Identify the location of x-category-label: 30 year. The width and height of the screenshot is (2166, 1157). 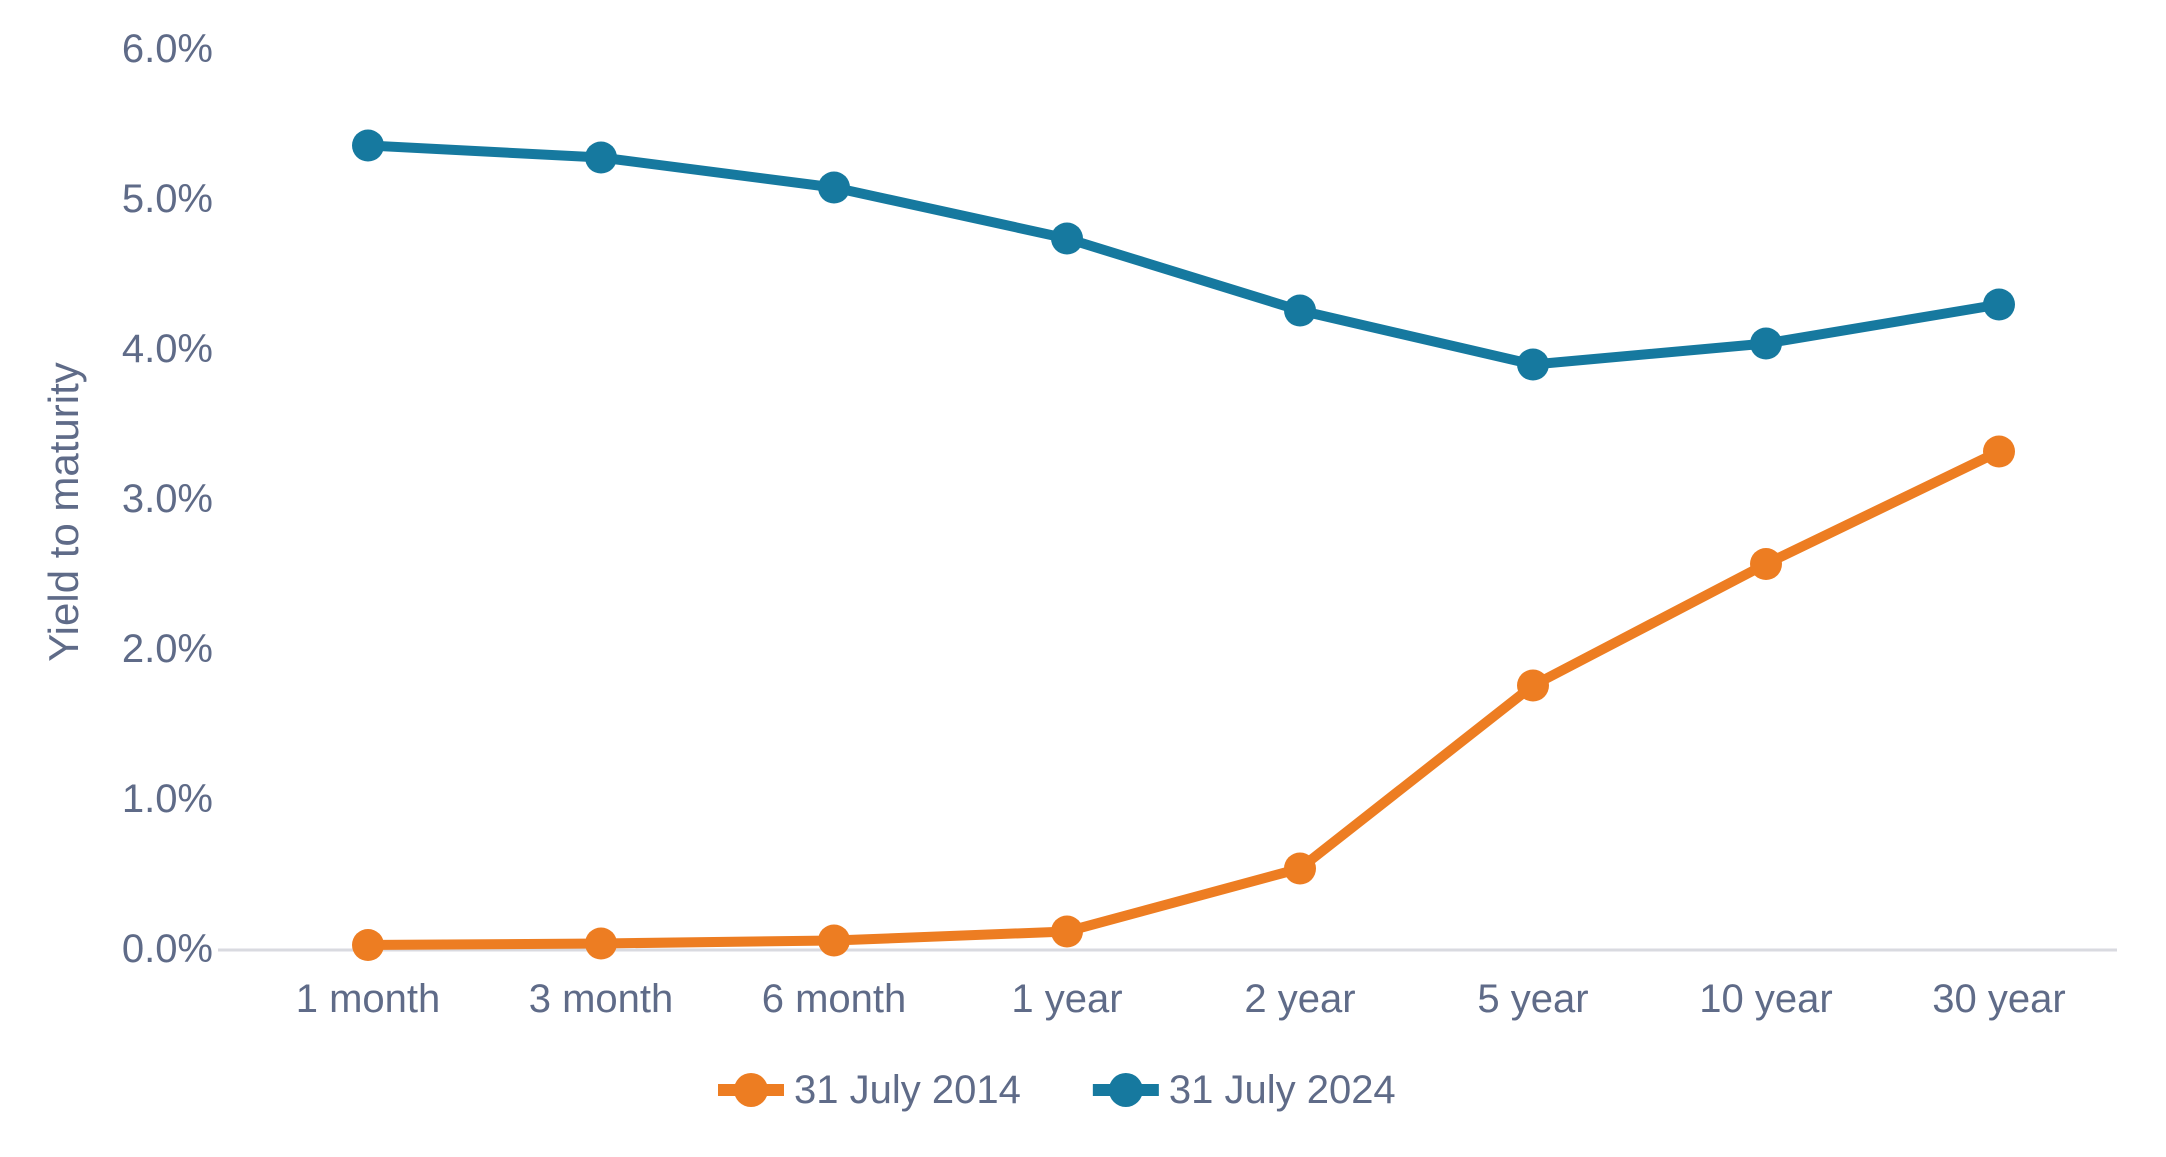
(1998, 999).